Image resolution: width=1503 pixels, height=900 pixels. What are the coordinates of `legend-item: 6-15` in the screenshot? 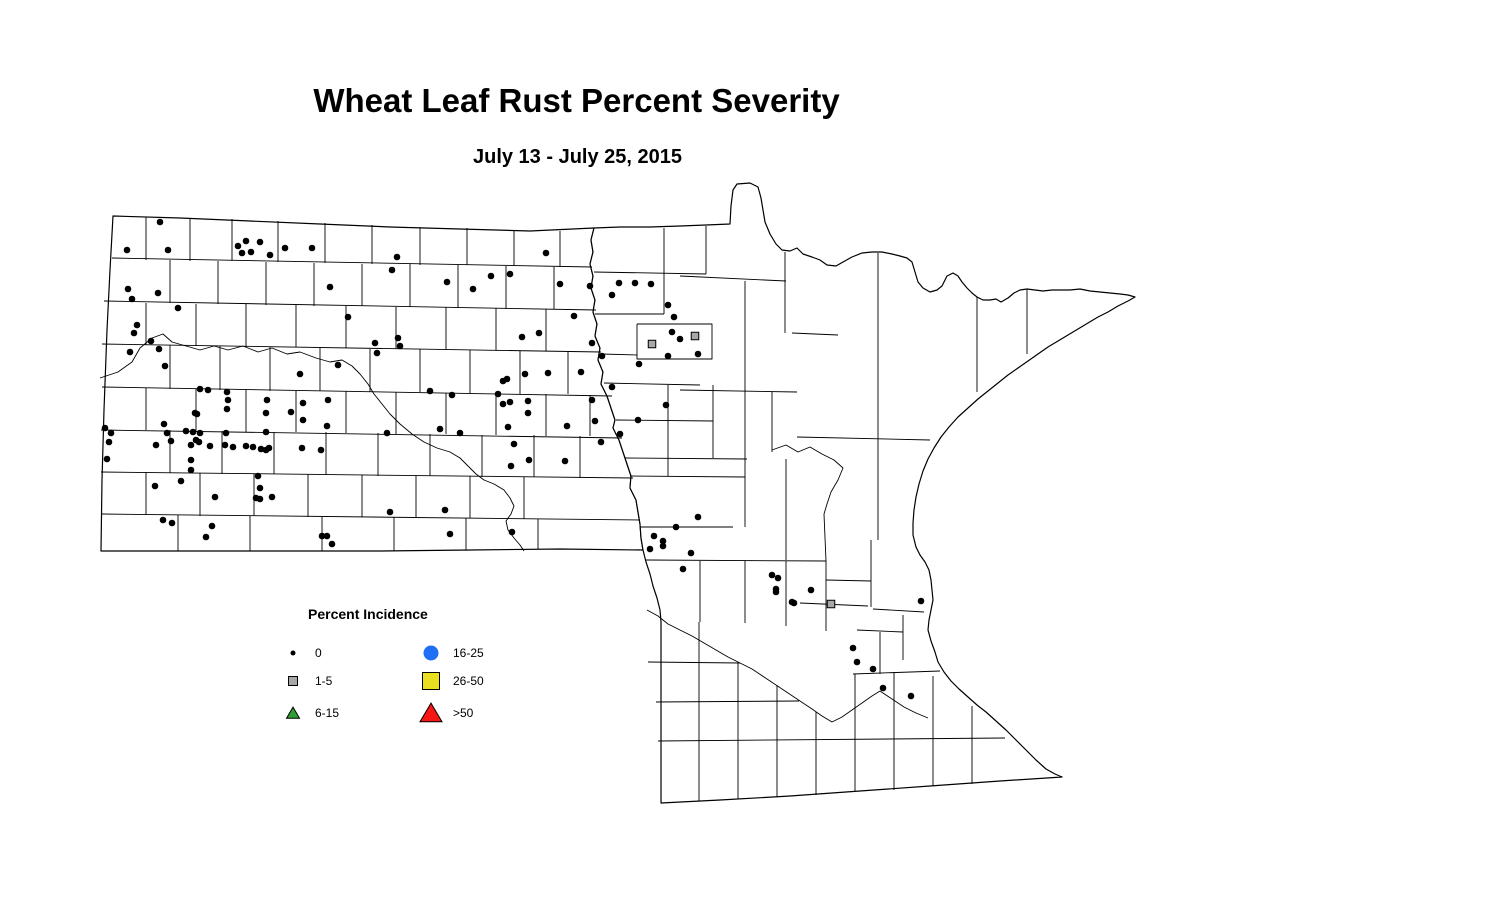 It's located at (309, 713).